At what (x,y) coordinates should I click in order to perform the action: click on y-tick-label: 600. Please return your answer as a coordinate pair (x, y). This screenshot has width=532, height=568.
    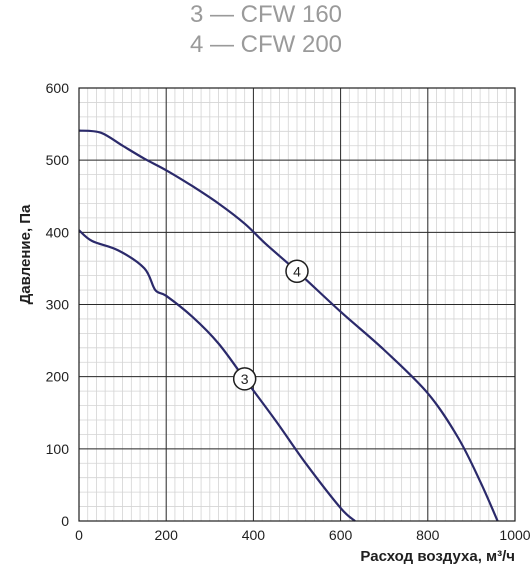
    Looking at the image, I should click on (58, 88).